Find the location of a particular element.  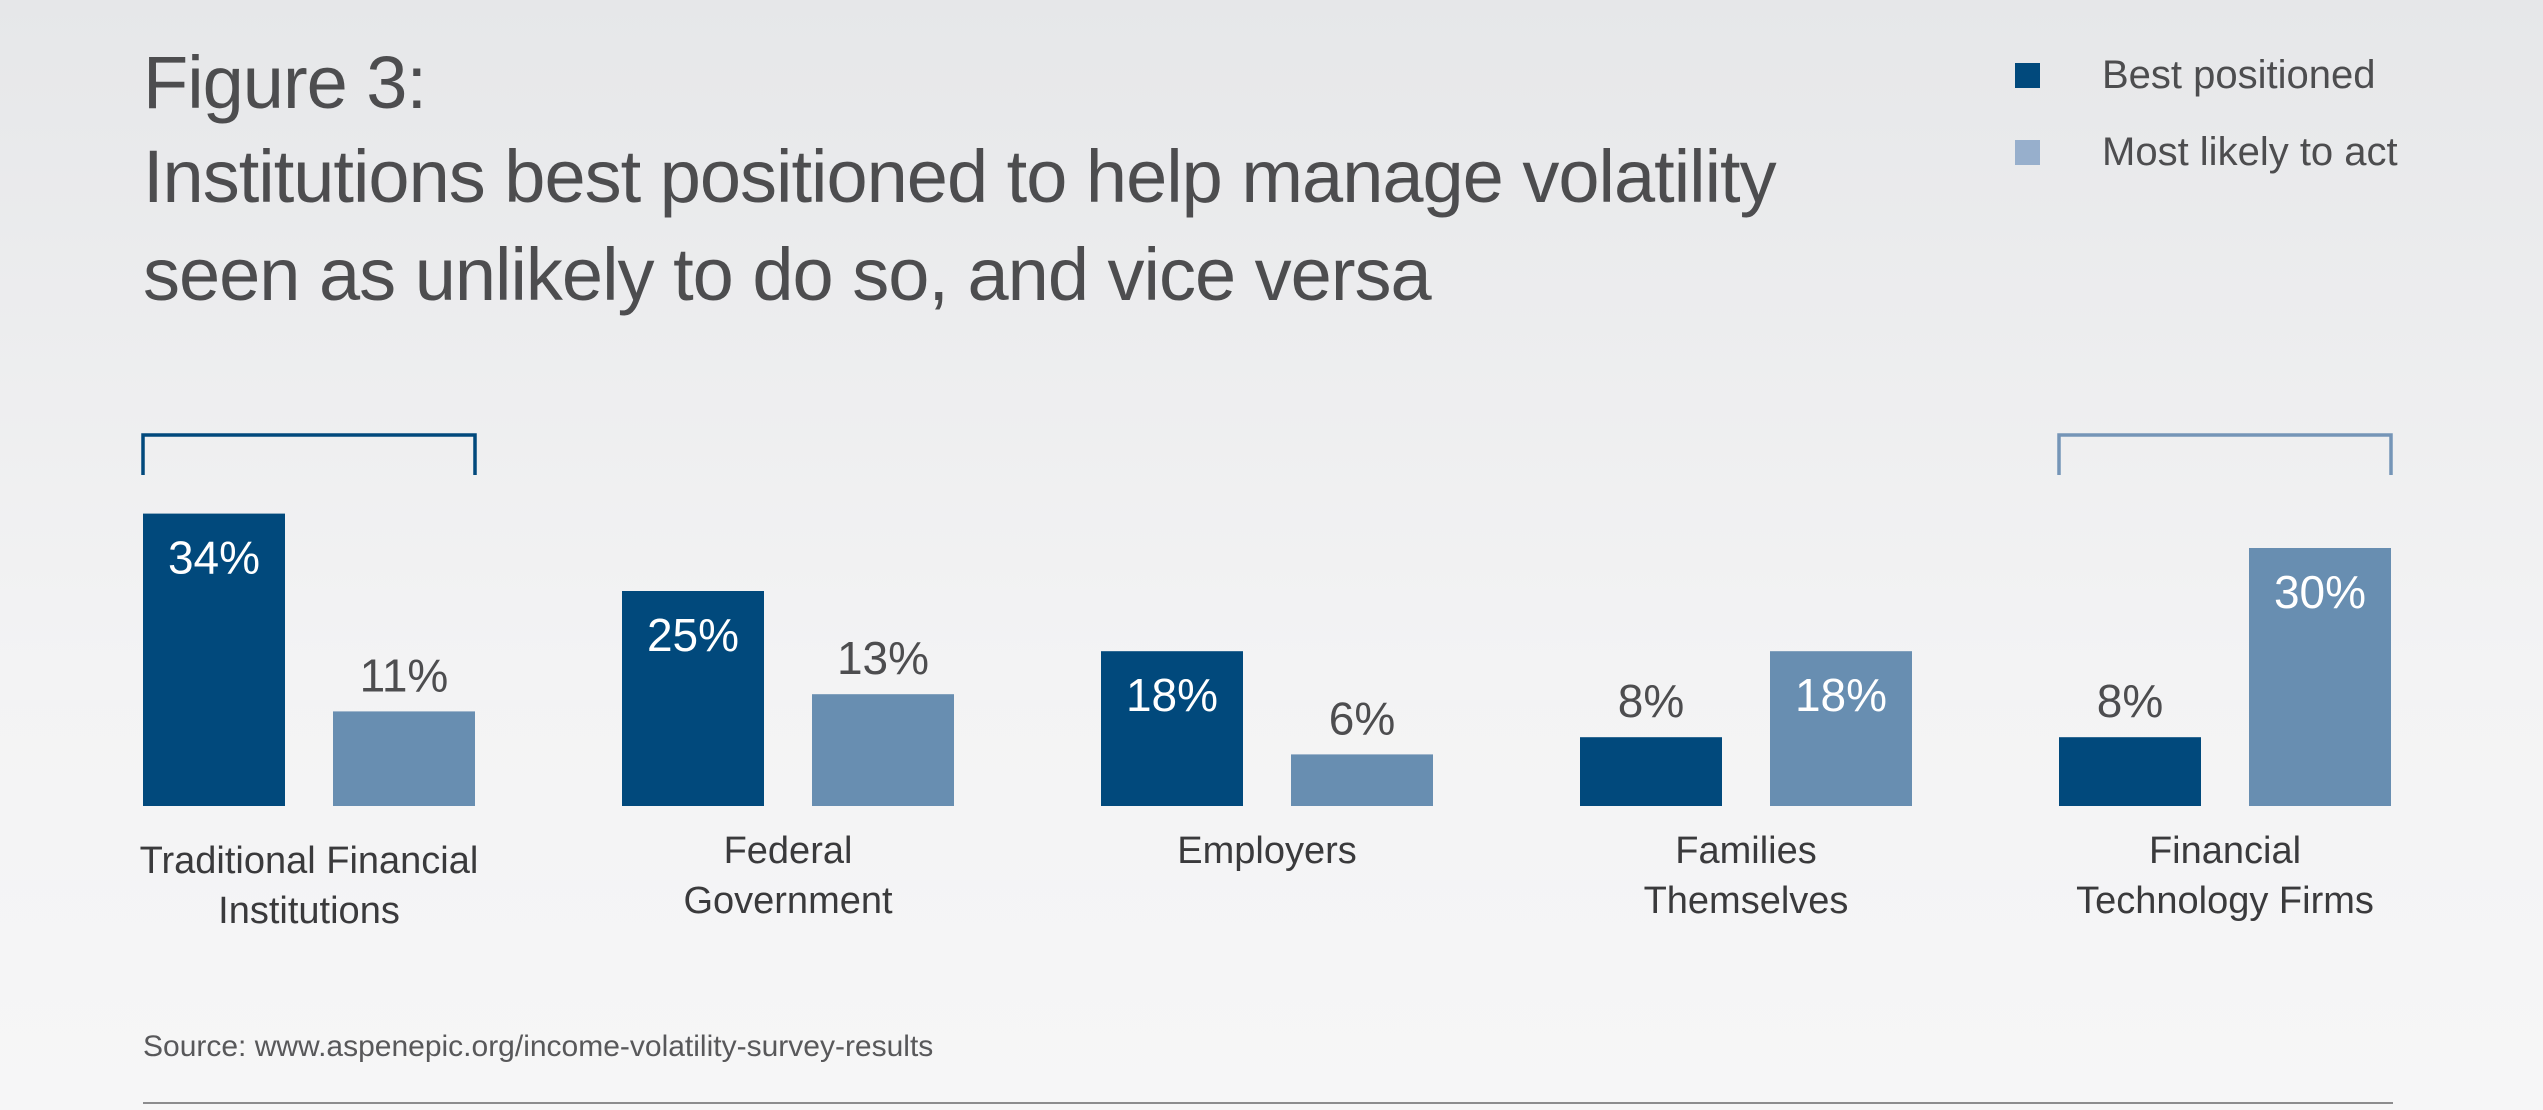

legend-label-most-likely: Most likely to act is located at coordinates (2250, 151).